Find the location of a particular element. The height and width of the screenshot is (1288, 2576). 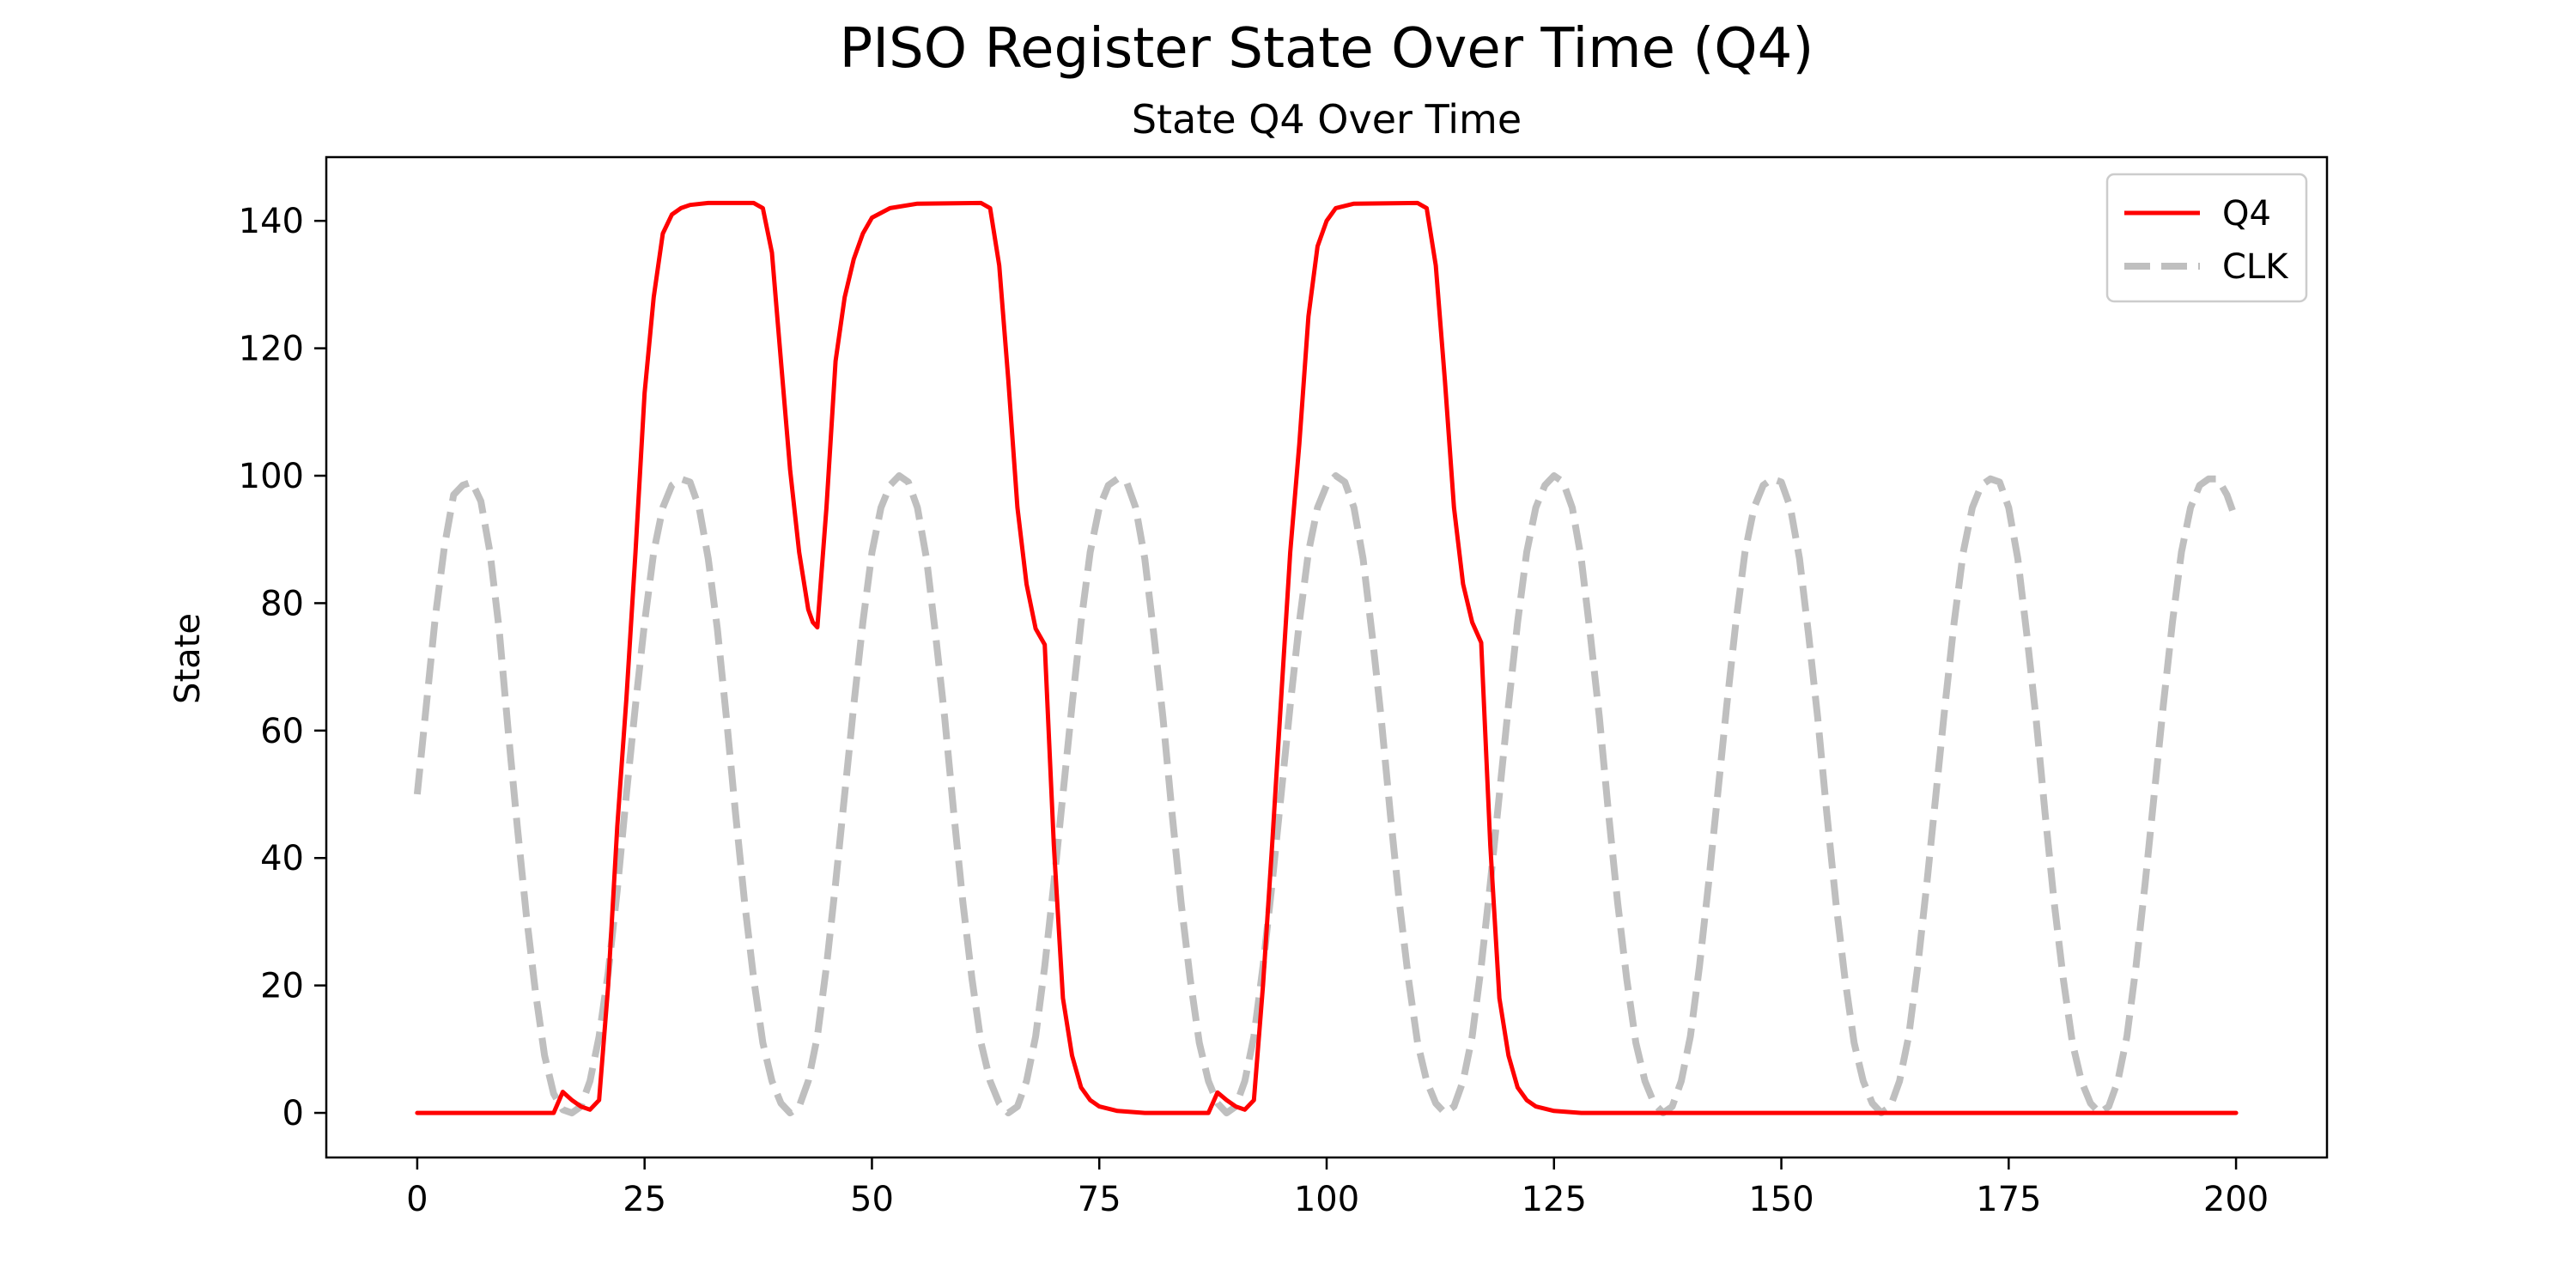

y-tick-label: 40 is located at coordinates (282, 858).